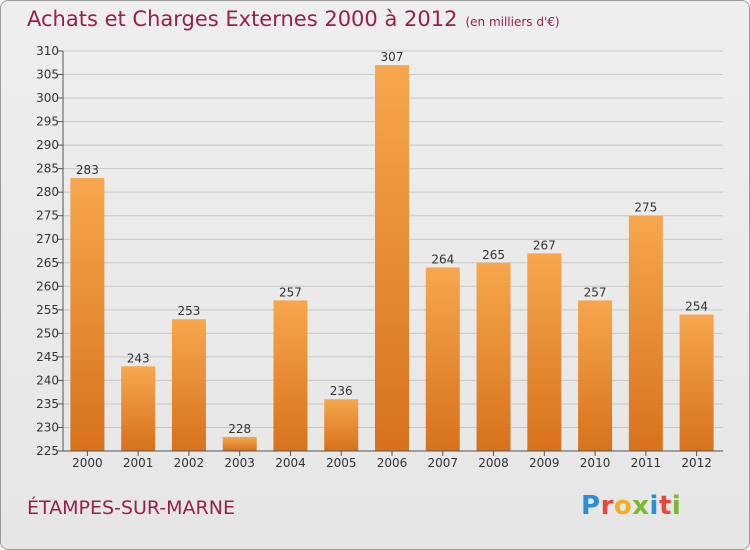 The image size is (750, 550). I want to click on y-tick-label: 275, so click(47, 216).